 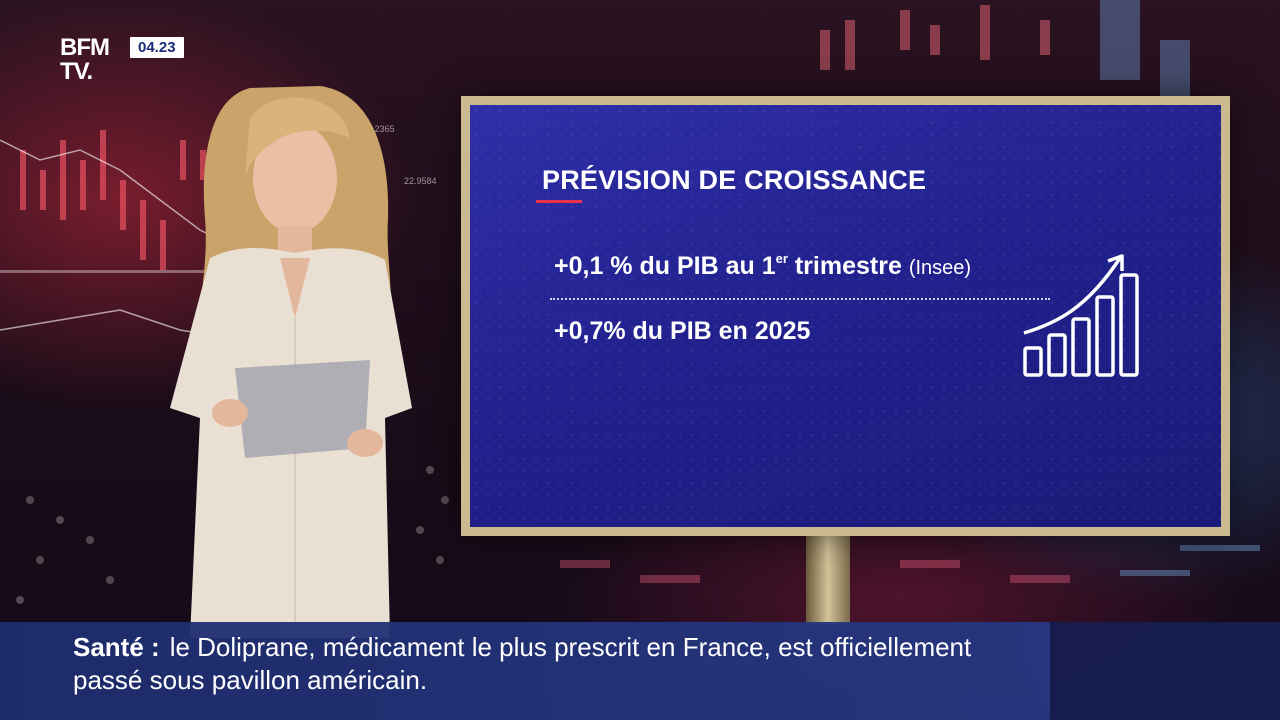 What do you see at coordinates (85, 47) in the screenshot?
I see `logo-line-1: BFM` at bounding box center [85, 47].